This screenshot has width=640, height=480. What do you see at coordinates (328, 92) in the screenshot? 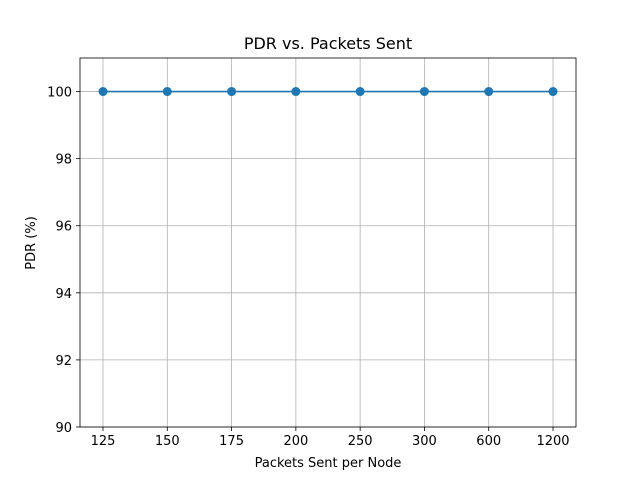
I see `series-layer` at bounding box center [328, 92].